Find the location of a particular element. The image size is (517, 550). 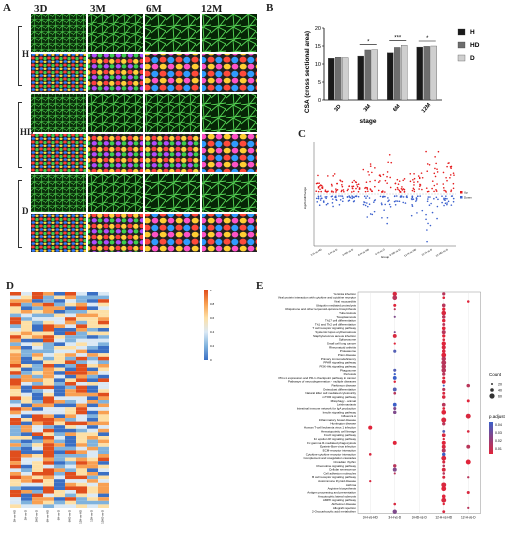

panel-a-column-headers: 3D 3M 6M 12M is located at coordinates (143, 9).